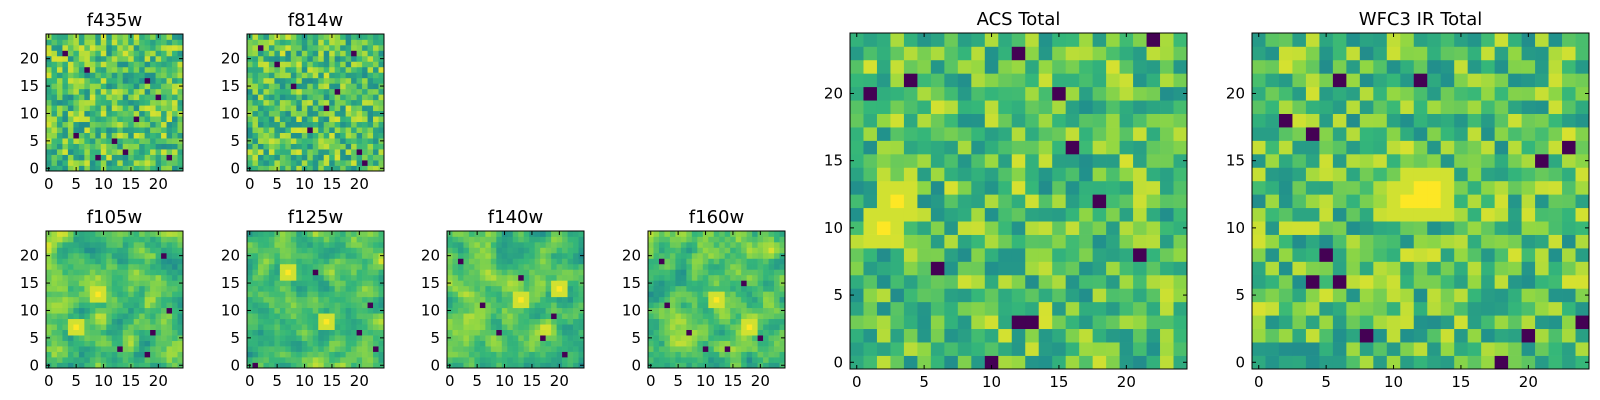  What do you see at coordinates (315, 102) in the screenshot?
I see `axes-frame` at bounding box center [315, 102].